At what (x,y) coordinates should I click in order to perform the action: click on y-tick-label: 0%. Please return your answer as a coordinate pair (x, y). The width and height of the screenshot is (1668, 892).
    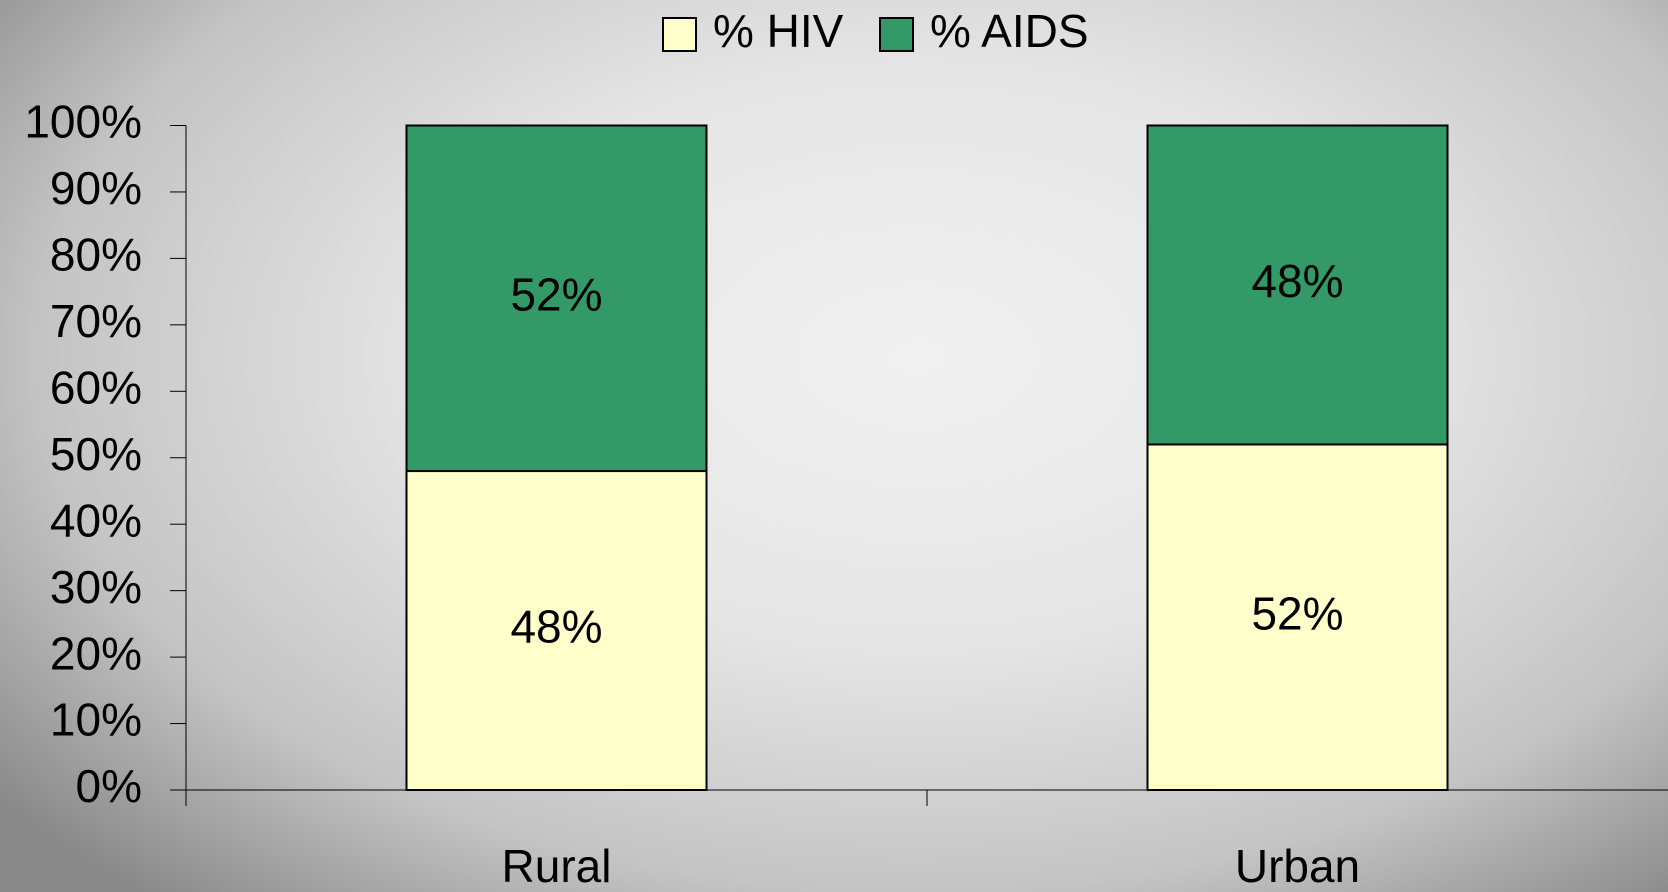
    Looking at the image, I should click on (109, 786).